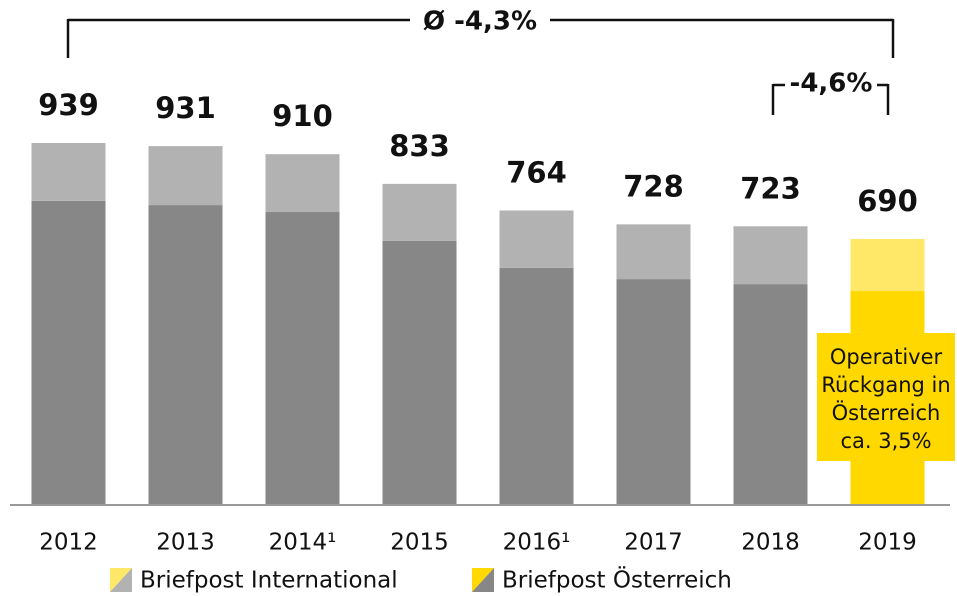 This screenshot has height=596, width=957. Describe the element at coordinates (419, 543) in the screenshot. I see `x-tick-label: 2015` at that location.